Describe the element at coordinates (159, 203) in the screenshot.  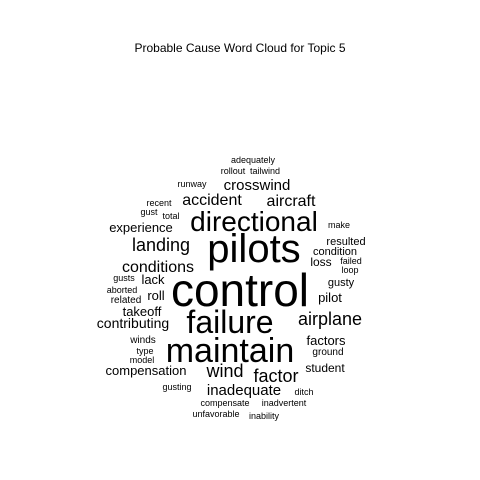
I see `word-recent: recent` at that location.